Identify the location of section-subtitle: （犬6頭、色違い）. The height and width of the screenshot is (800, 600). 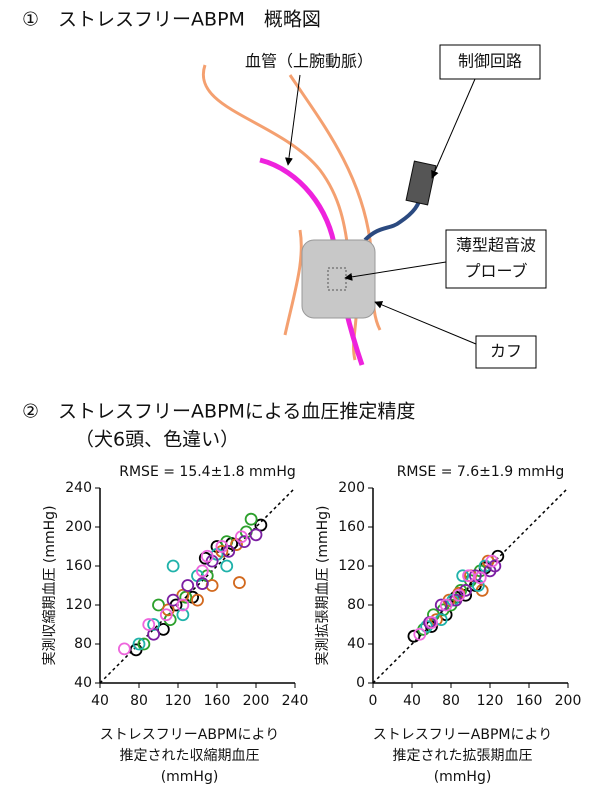
(157, 440).